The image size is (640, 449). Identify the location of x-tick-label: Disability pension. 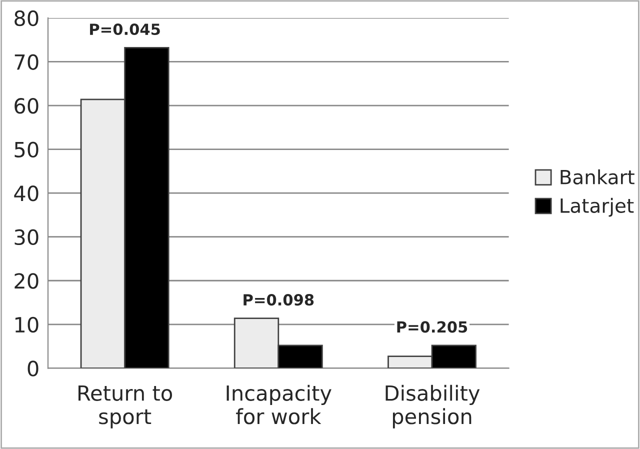
(433, 406).